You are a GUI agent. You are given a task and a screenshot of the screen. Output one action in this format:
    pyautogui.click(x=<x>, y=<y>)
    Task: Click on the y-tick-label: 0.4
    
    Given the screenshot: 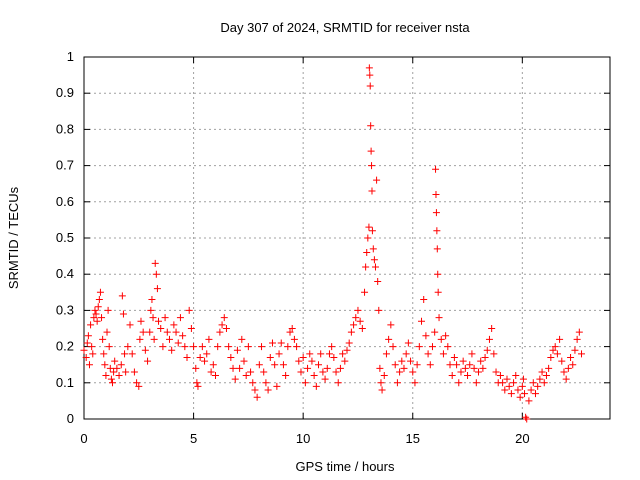 What is the action you would take?
    pyautogui.click(x=65, y=273)
    